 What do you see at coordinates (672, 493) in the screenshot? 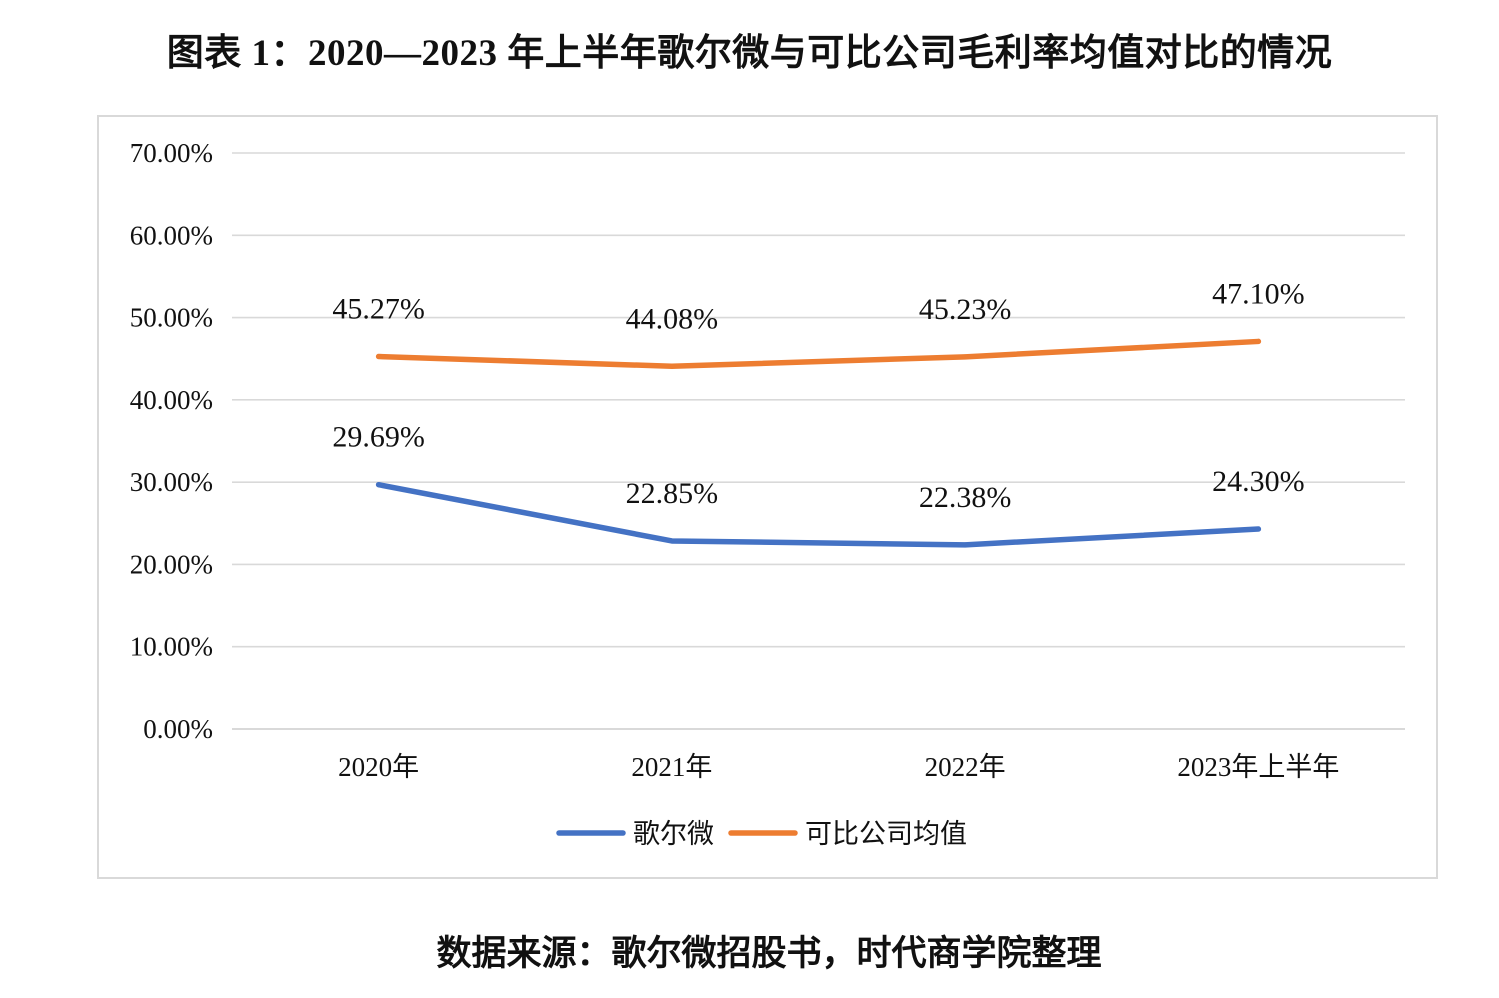
I see `data-label: 22.85%` at bounding box center [672, 493].